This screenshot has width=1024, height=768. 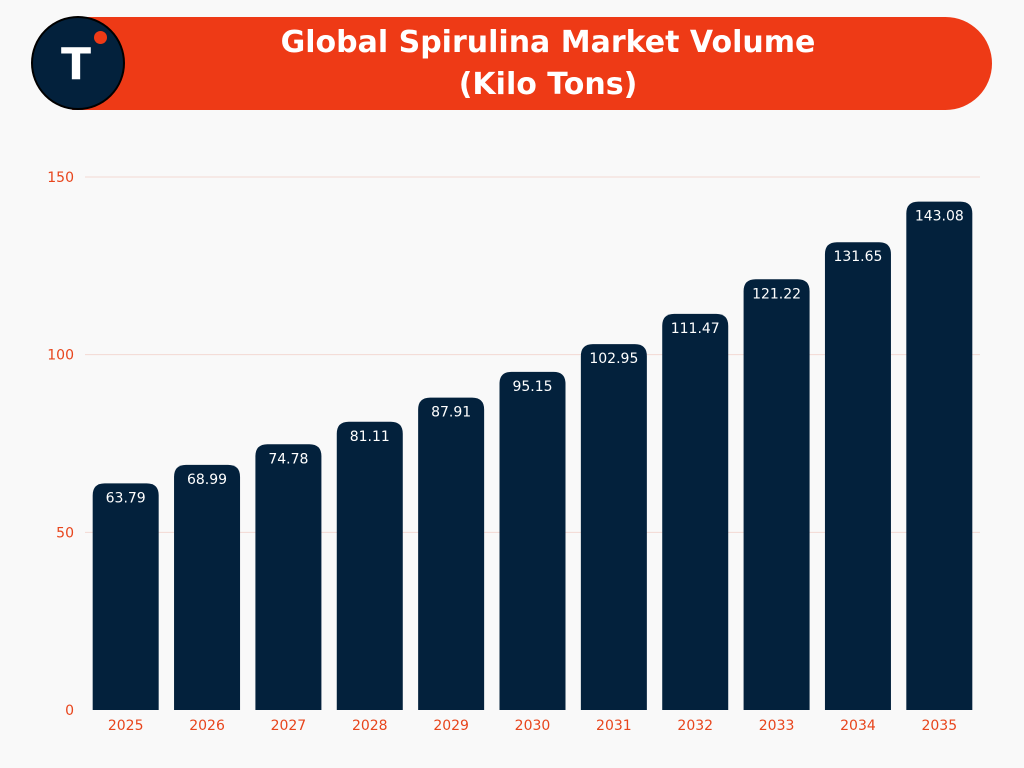 I want to click on x-tick-label: 2030, so click(x=533, y=726).